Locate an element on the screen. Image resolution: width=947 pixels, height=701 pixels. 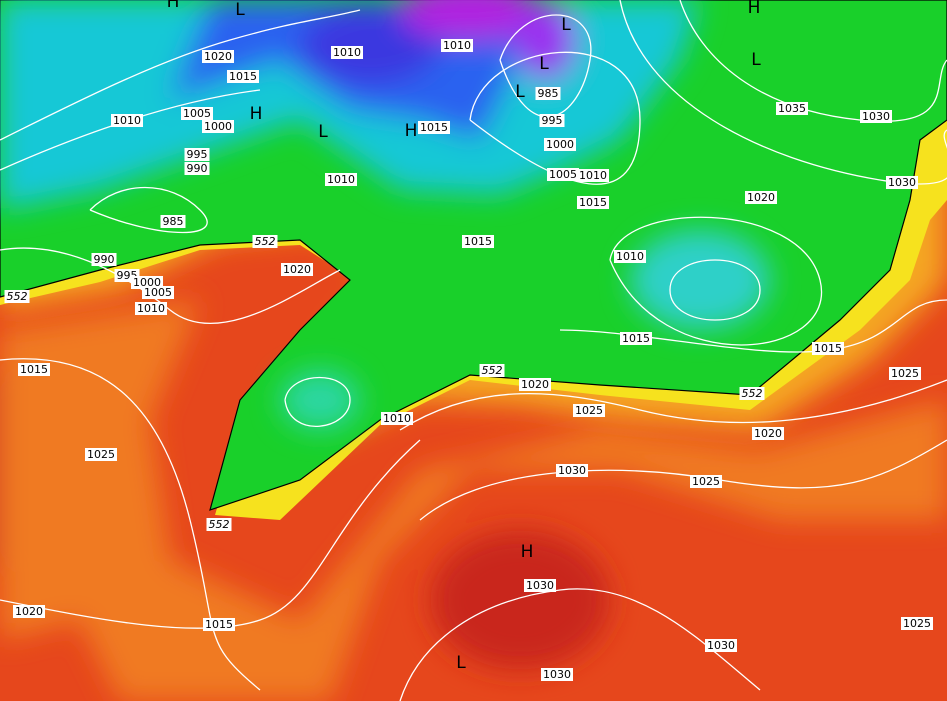
isobar-label: 1000 is located at coordinates (218, 126).